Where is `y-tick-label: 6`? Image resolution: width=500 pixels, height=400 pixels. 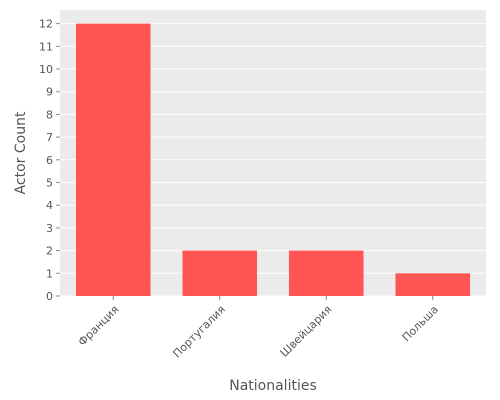 y-tick-label: 6 is located at coordinates (49, 160).